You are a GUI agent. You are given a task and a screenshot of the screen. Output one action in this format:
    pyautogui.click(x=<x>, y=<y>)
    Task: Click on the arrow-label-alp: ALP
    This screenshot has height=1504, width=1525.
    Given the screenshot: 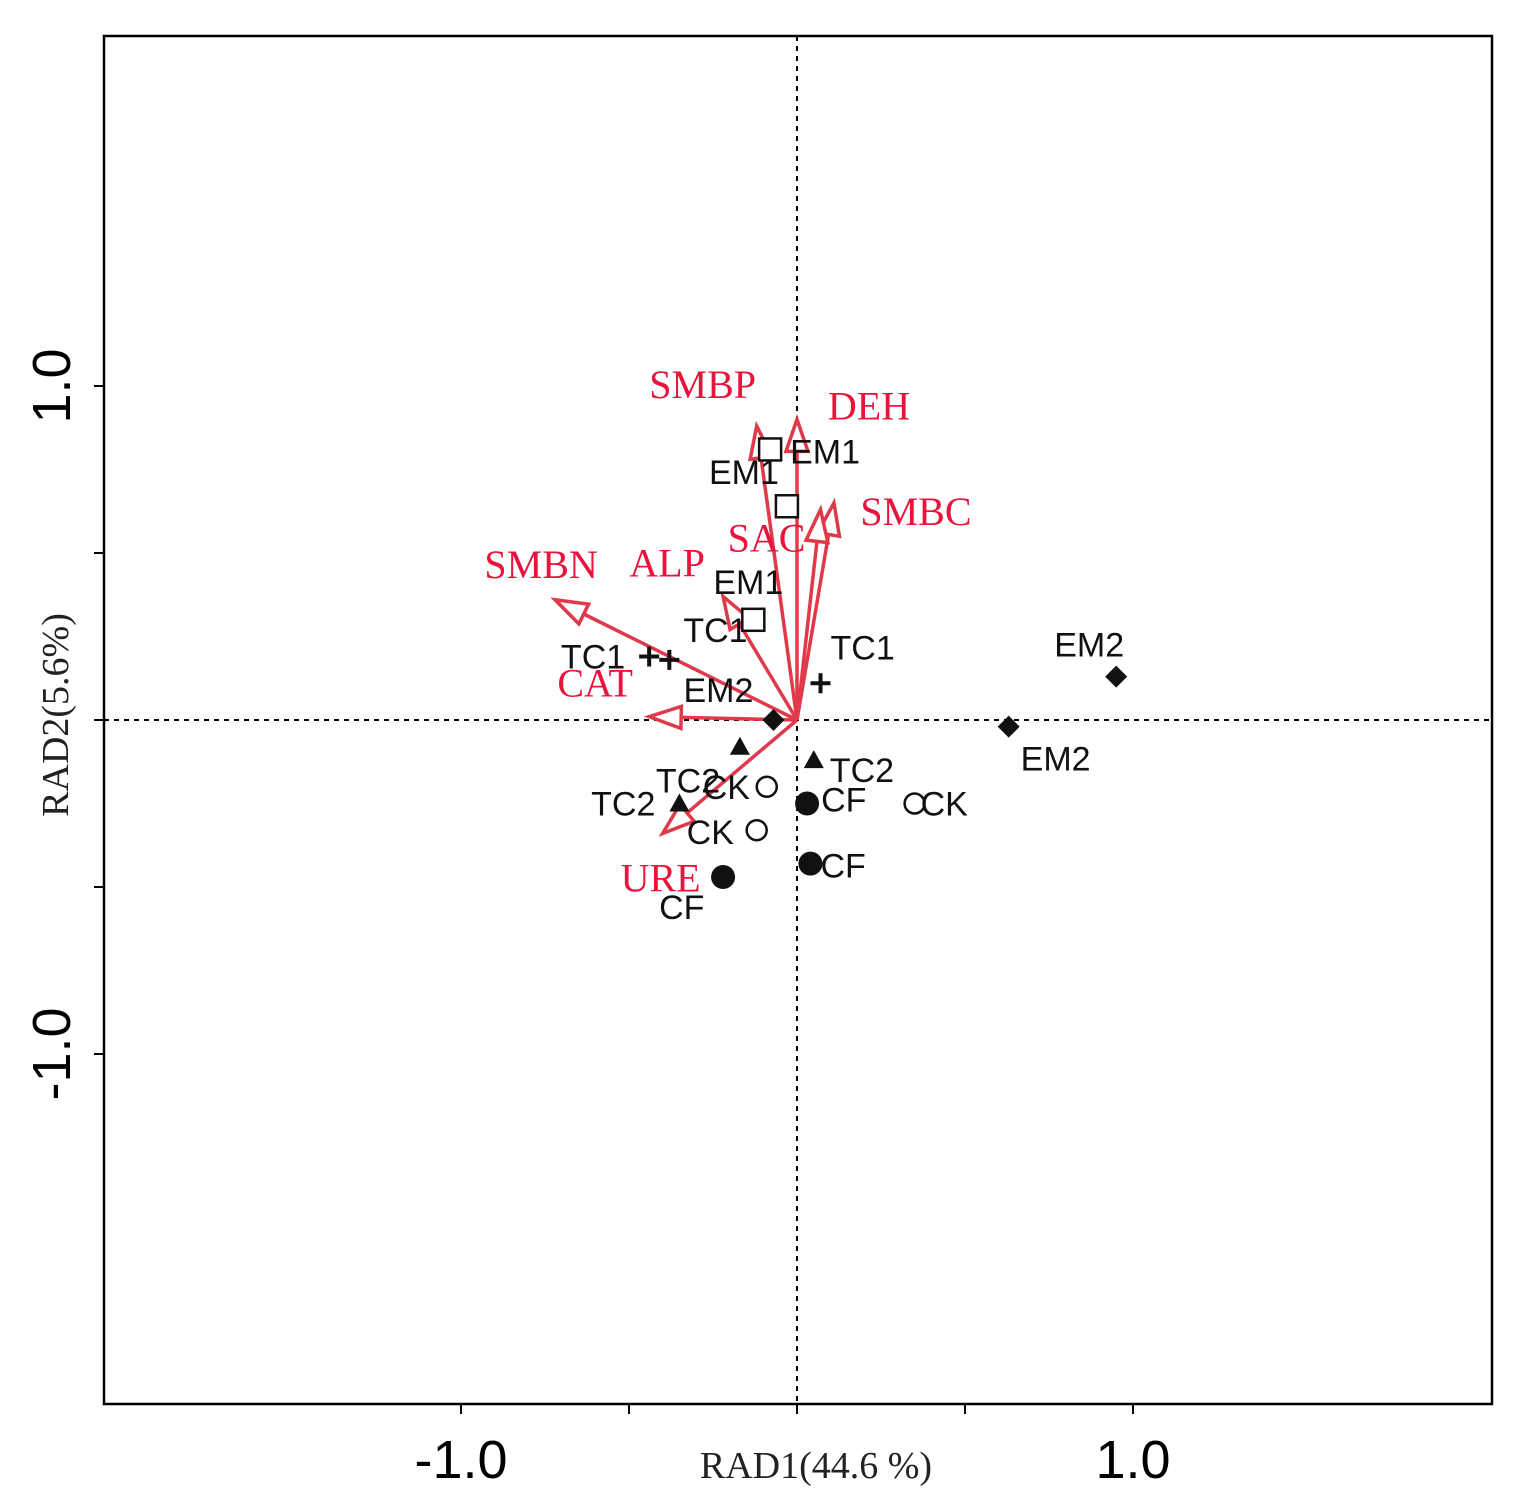 What is the action you would take?
    pyautogui.click(x=667, y=562)
    